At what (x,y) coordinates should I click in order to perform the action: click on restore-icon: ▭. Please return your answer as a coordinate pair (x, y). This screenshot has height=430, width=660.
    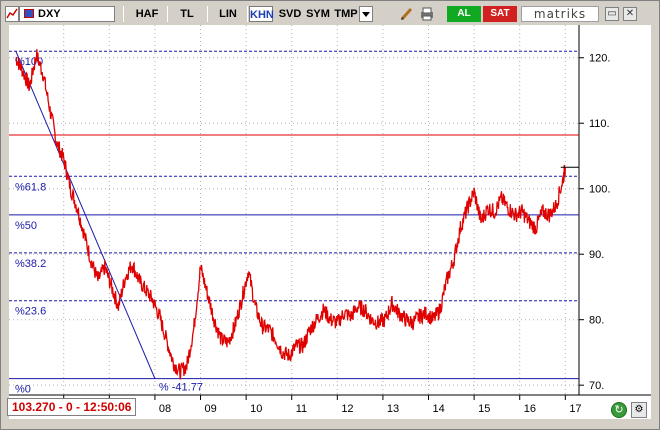
    Looking at the image, I should click on (612, 14).